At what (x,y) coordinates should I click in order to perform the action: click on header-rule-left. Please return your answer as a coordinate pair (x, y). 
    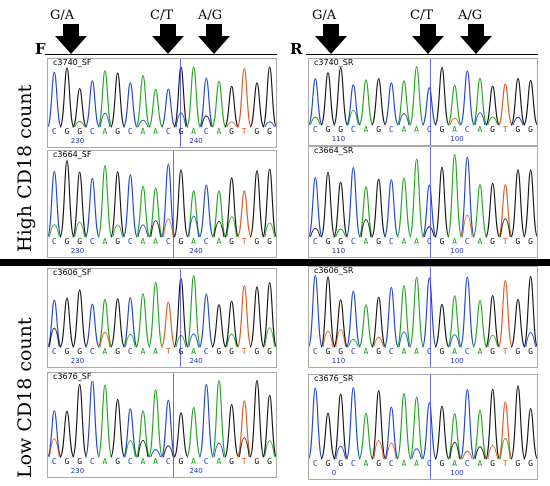
    Looking at the image, I should click on (161, 54).